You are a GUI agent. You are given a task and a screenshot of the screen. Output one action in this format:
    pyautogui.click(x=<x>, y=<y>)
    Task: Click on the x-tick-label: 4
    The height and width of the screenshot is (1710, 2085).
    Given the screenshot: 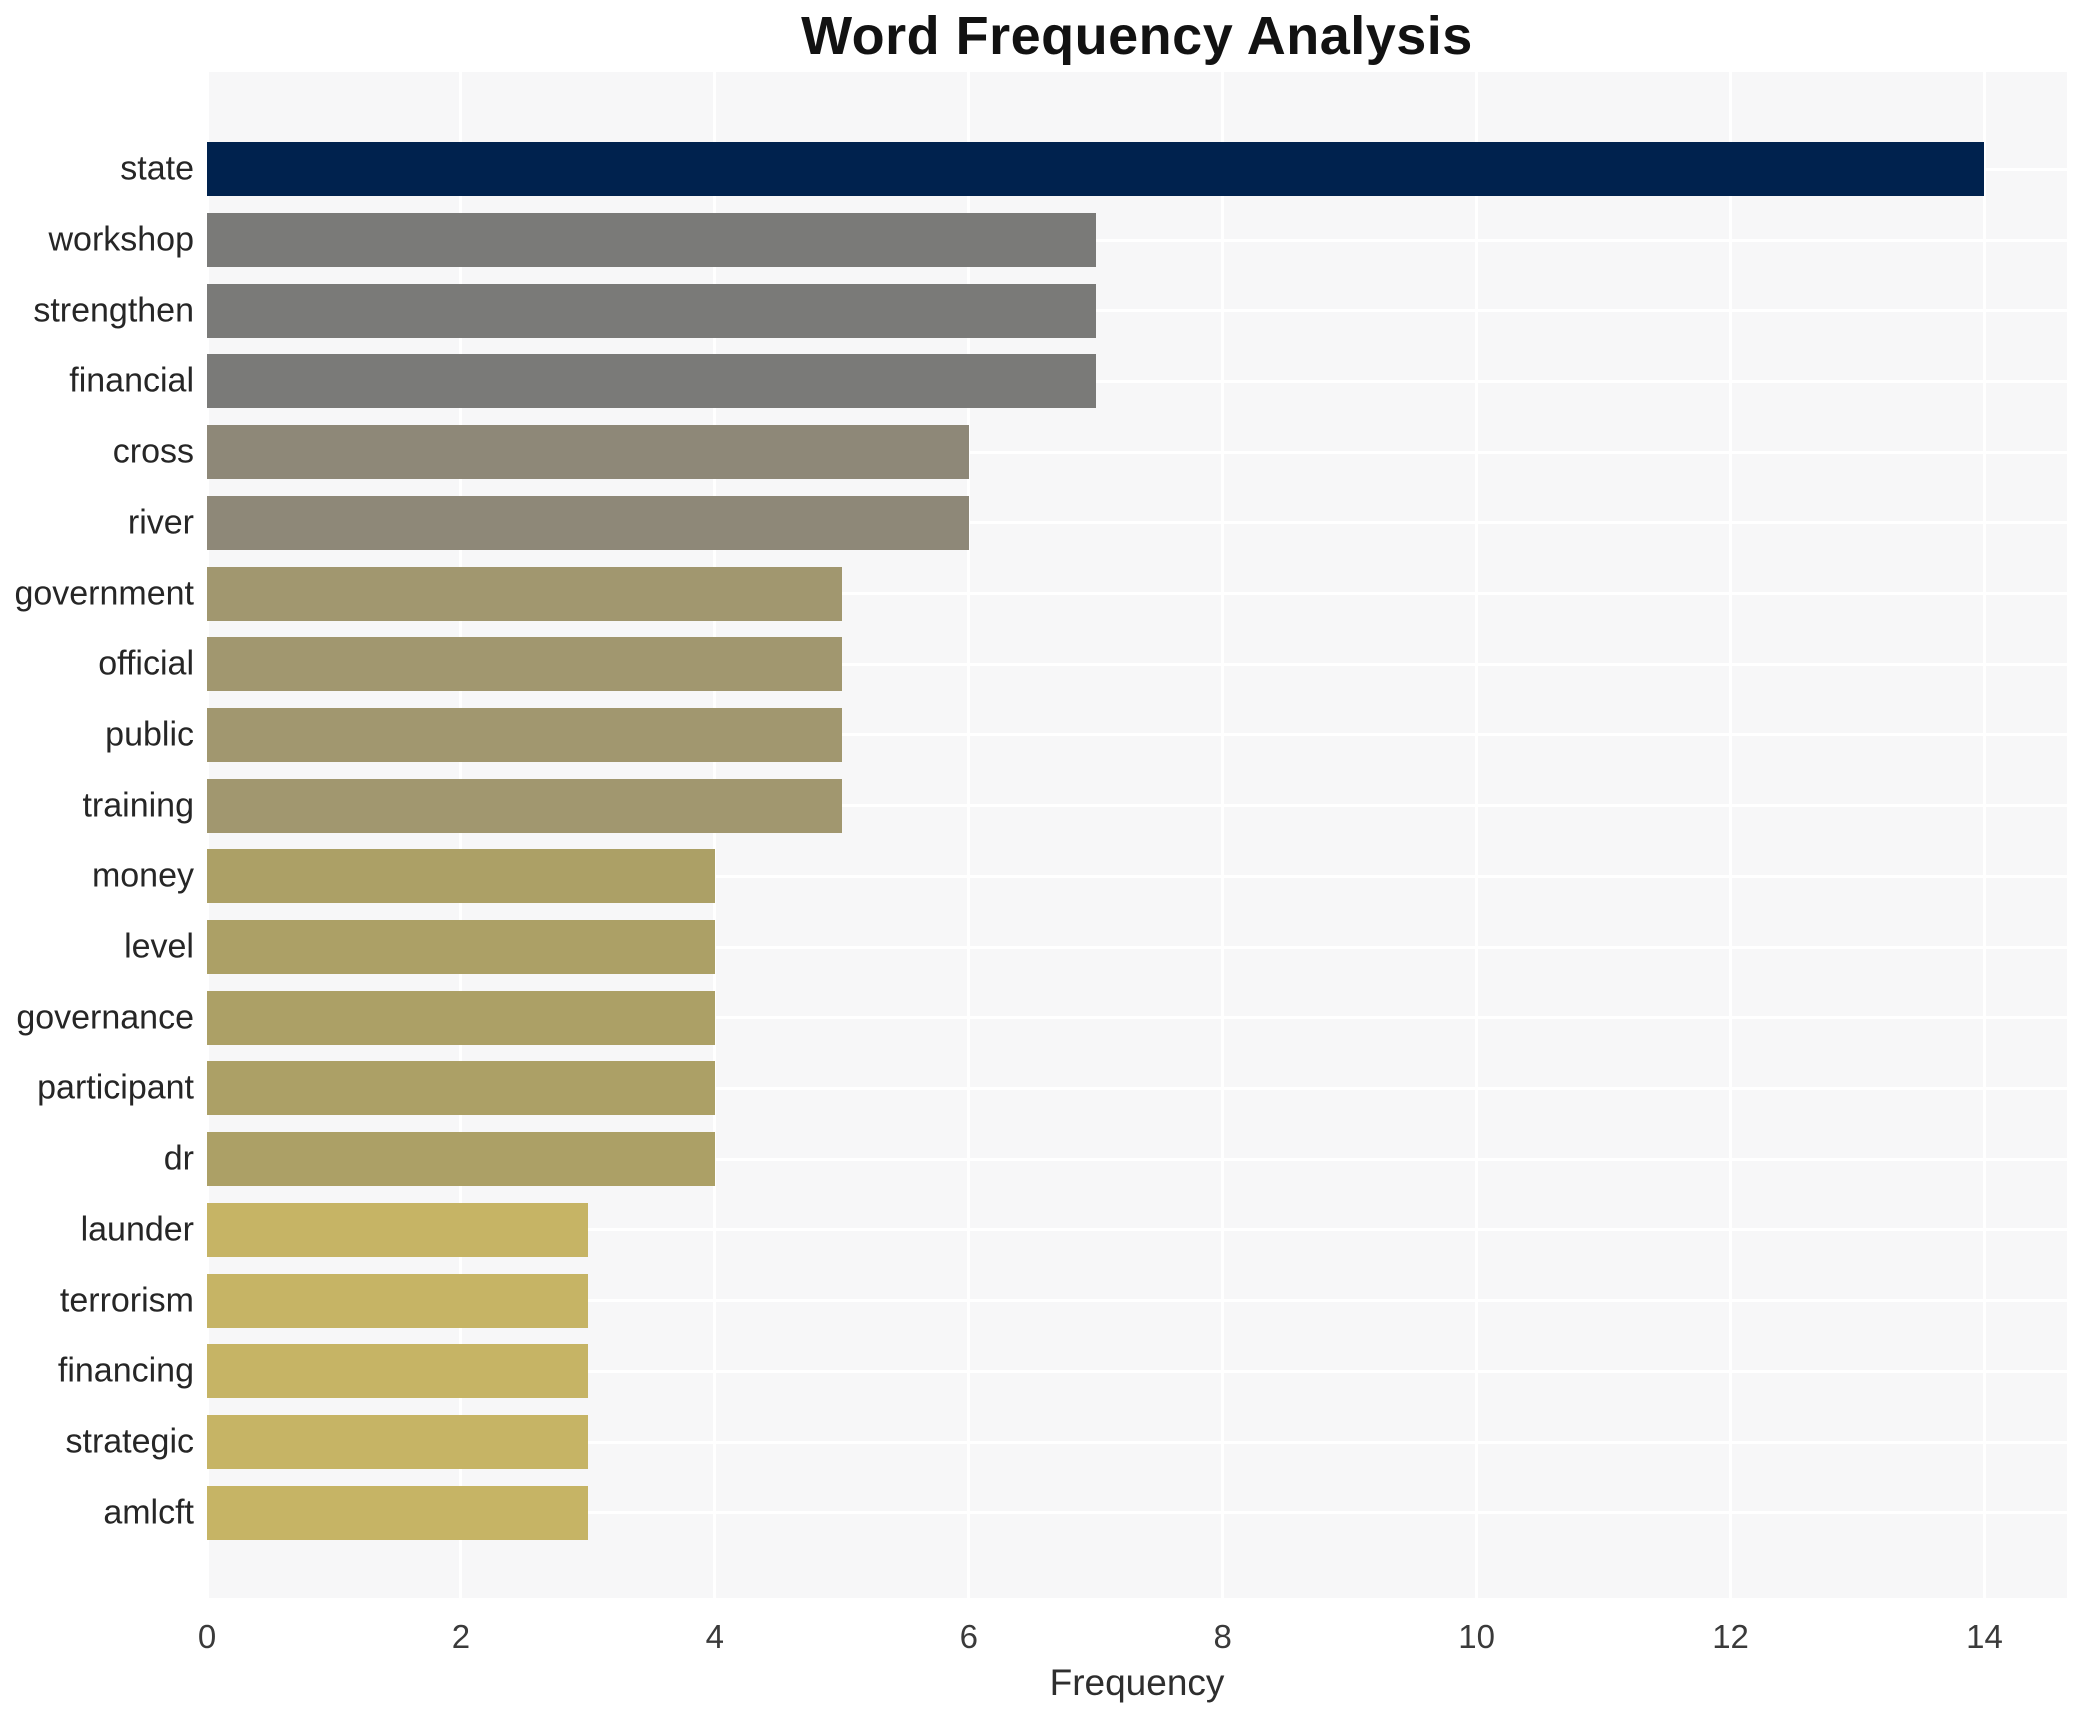 What is the action you would take?
    pyautogui.click(x=715, y=1636)
    